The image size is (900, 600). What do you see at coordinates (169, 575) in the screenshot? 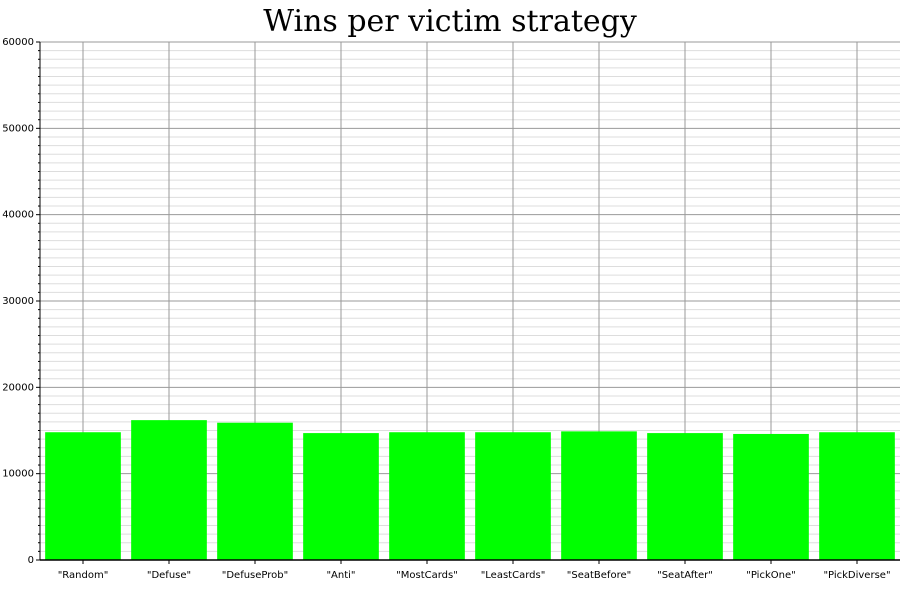
I see `x-tick-label: "Defuse"` at bounding box center [169, 575].